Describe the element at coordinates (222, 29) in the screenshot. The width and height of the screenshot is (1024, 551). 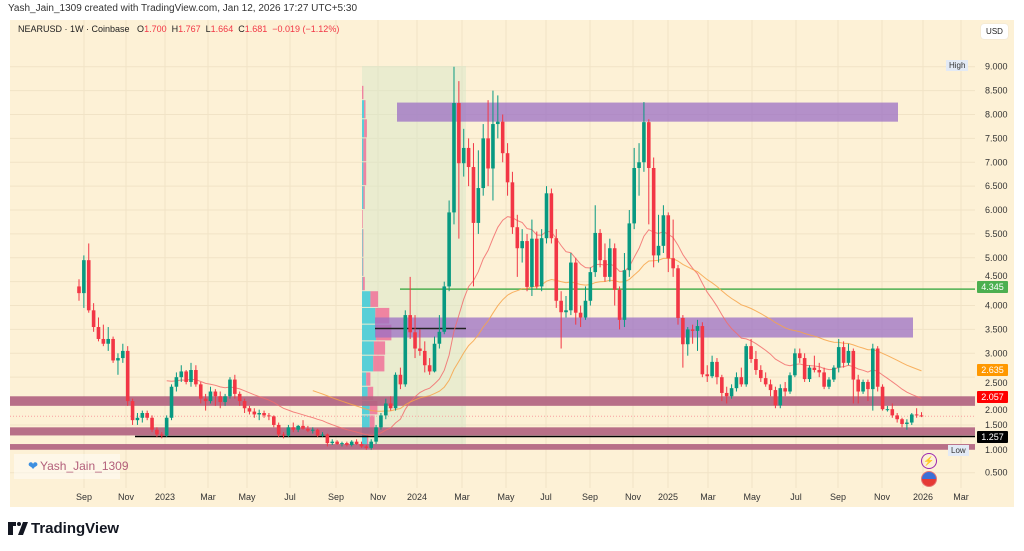
I see `low-value: 1.664` at that location.